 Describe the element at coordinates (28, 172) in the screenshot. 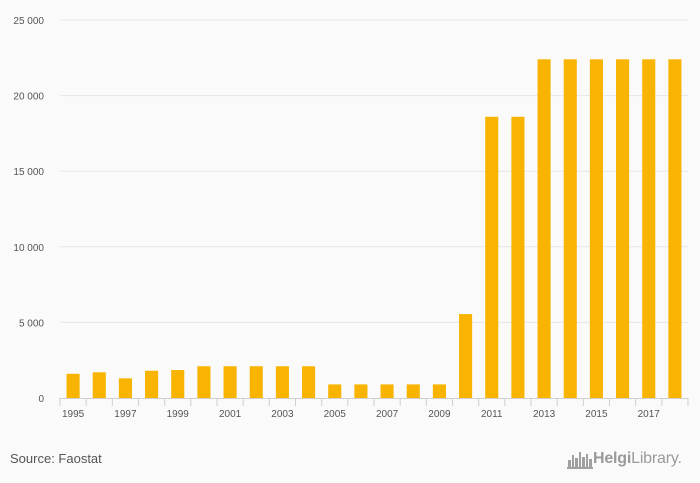

I see `y-tick-label: 15 000` at that location.